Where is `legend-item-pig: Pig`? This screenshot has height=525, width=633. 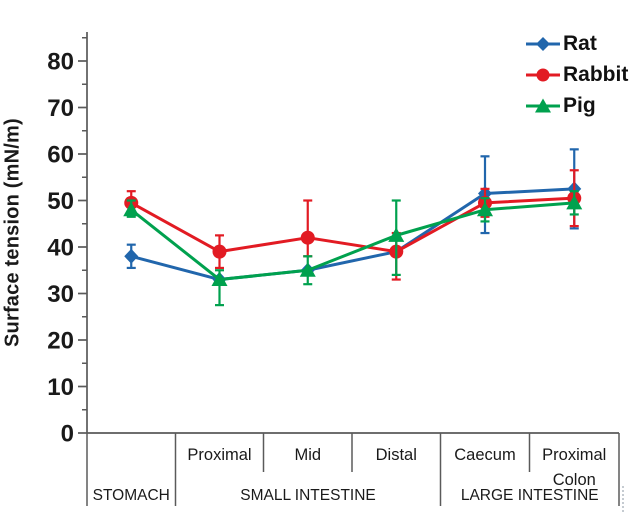
legend-item-pig: Pig is located at coordinates (576, 105).